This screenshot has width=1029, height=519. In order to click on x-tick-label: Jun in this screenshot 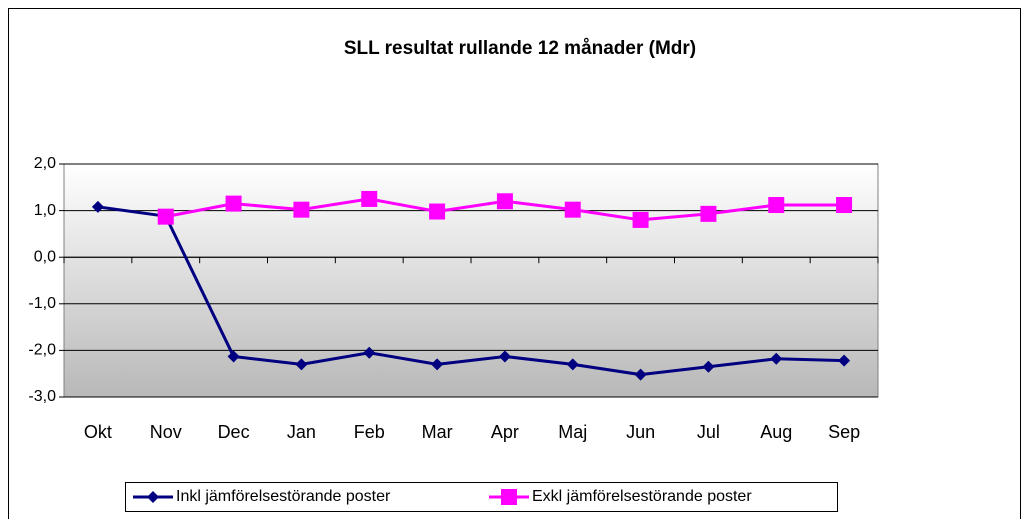, I will do `click(640, 432)`.